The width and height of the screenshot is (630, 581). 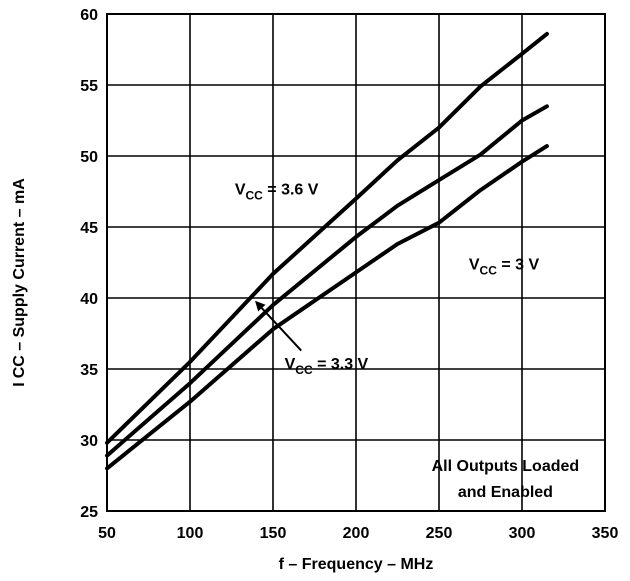 I want to click on x-axis-tick-labels: 50 100 150 200 250 300 350, so click(x=358, y=533).